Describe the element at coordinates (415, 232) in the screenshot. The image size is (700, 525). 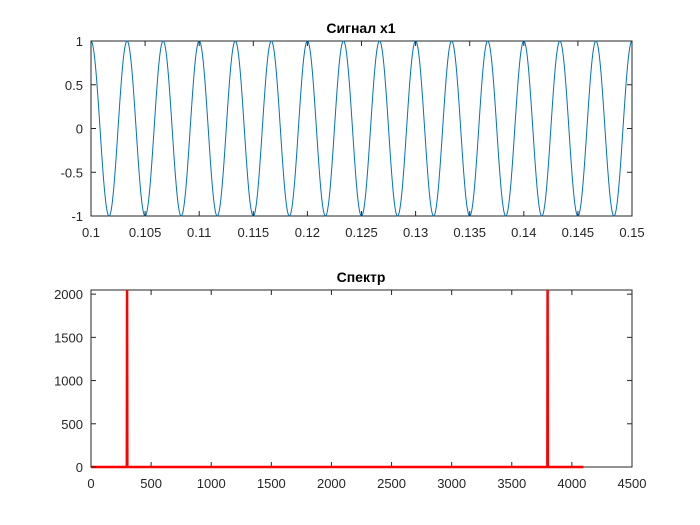
I see `signal-xtick-label: 0.13` at that location.